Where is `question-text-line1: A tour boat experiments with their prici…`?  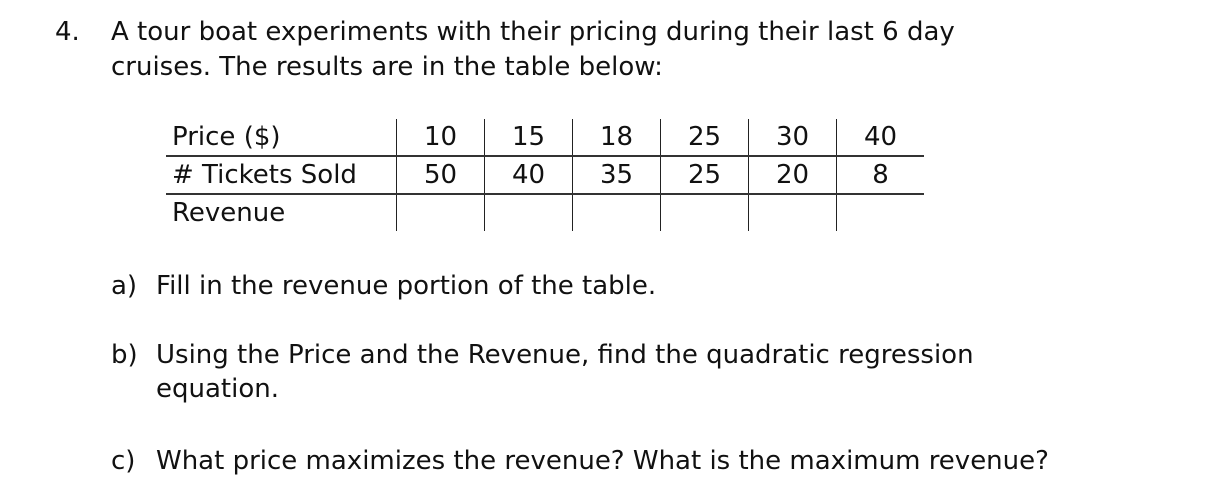
question-text-line1: A tour boat experiments with their prici… is located at coordinates (533, 32).